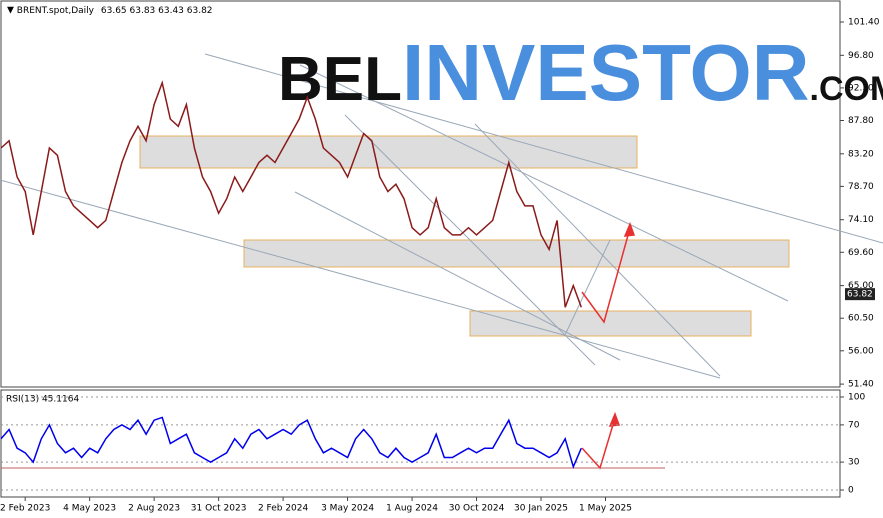 This screenshot has width=883, height=518. I want to click on y-tick-label: 69.60, so click(861, 253).